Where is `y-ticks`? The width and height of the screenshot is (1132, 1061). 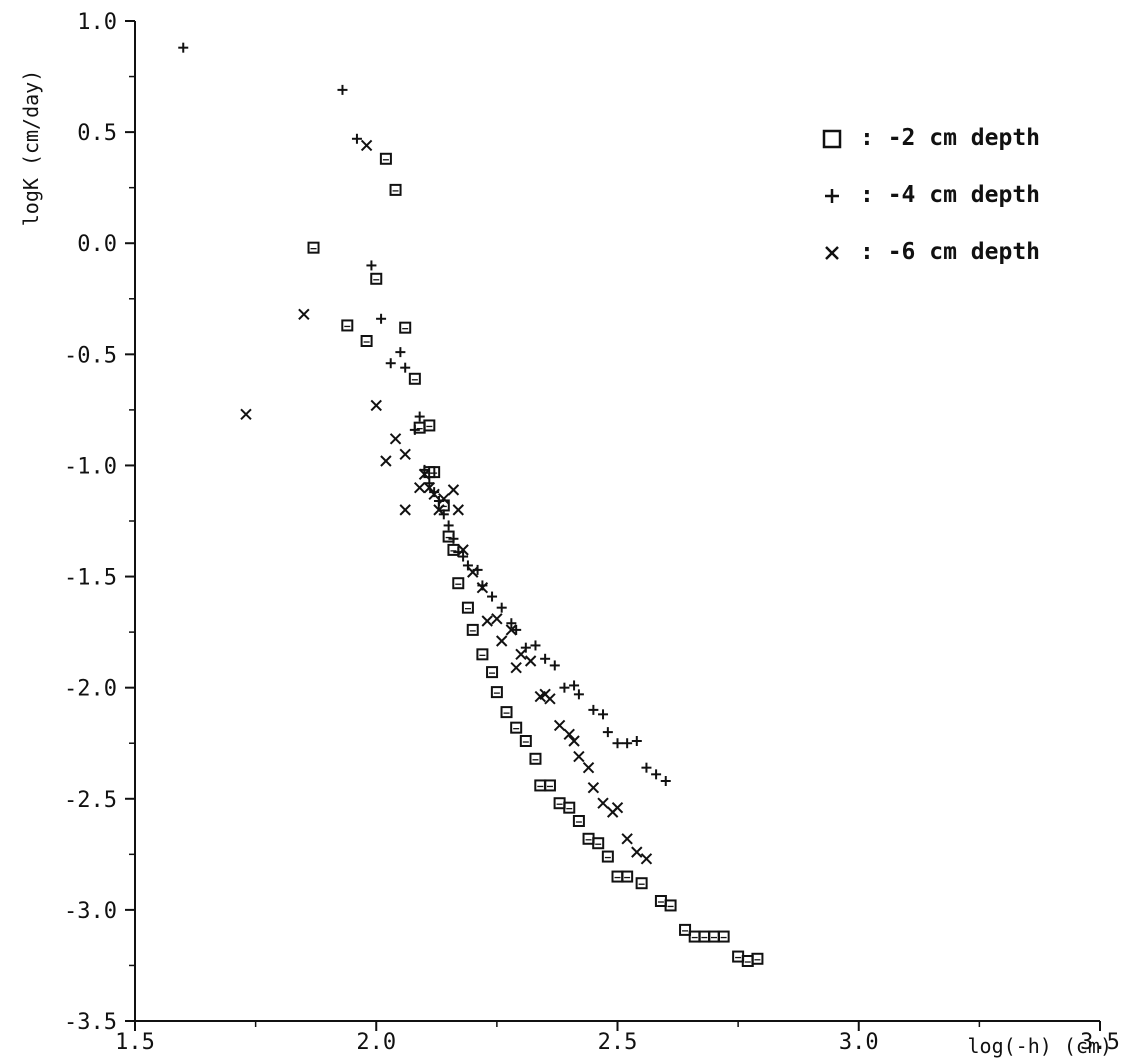 y-ticks is located at coordinates (130, 521).